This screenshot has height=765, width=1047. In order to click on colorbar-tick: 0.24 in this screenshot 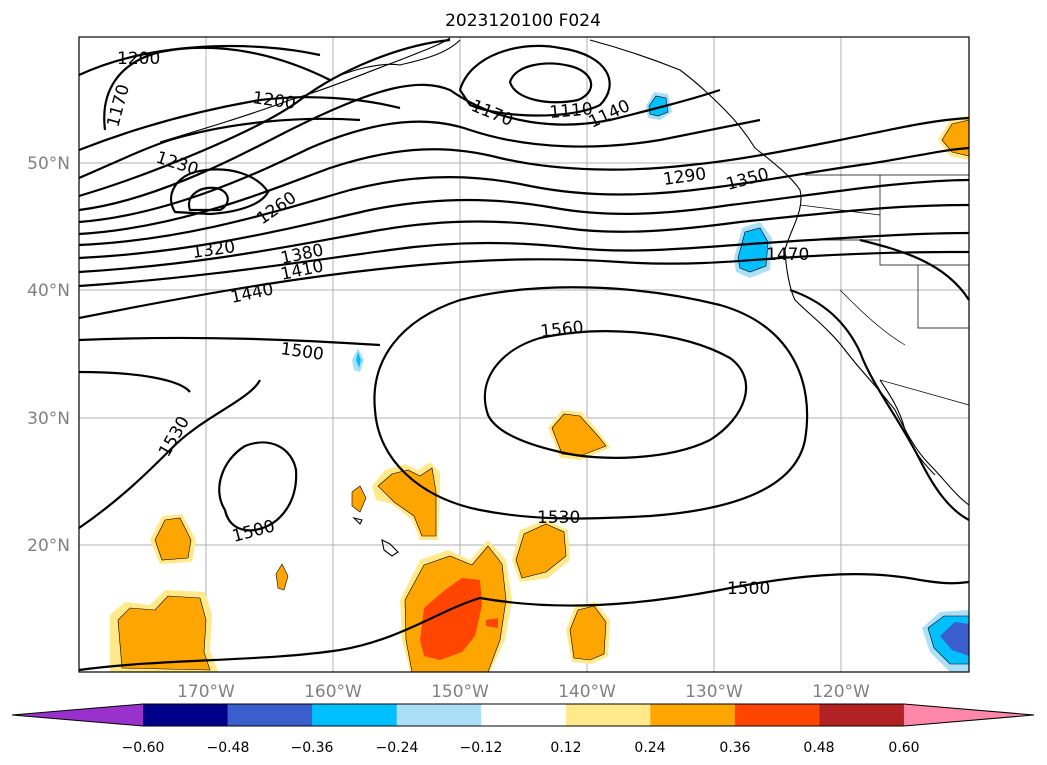, I will do `click(649, 748)`.